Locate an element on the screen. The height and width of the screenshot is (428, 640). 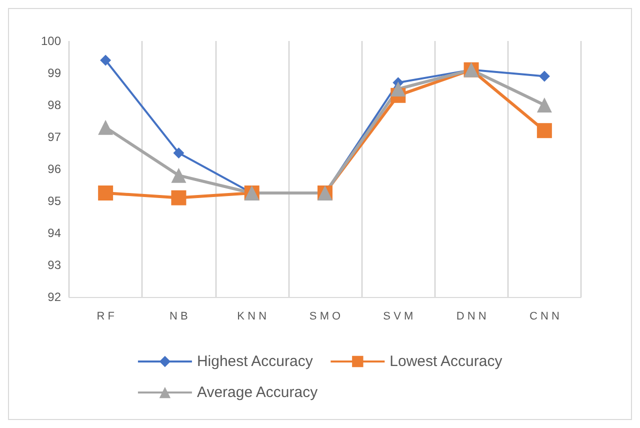
y-tick-label: 98 is located at coordinates (55, 105).